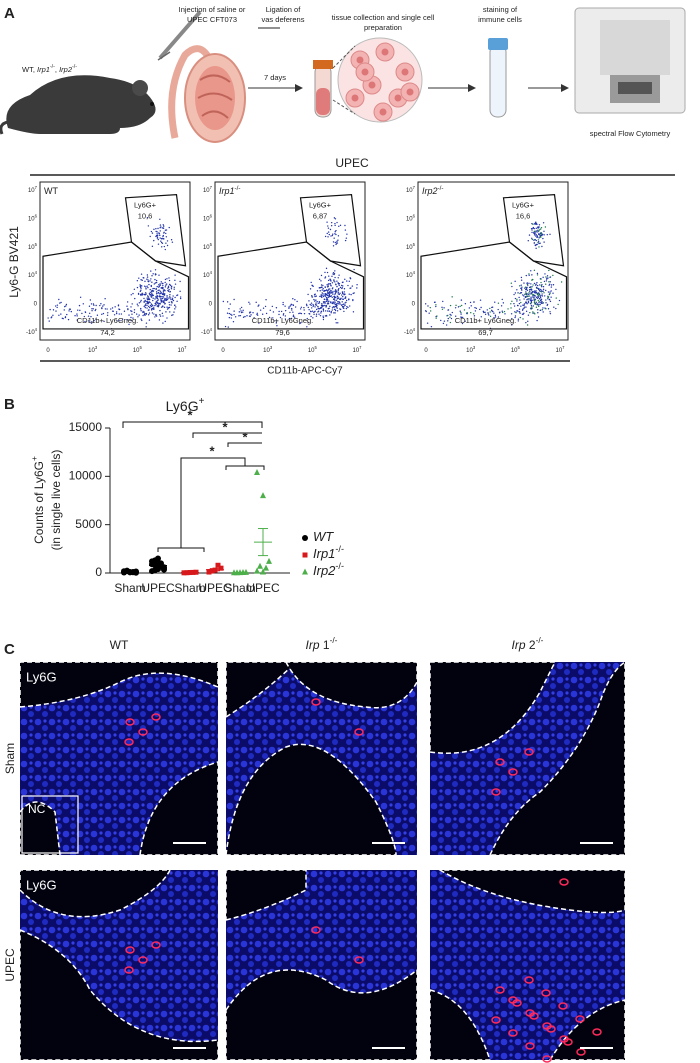 This screenshot has height=1063, width=700. Describe the element at coordinates (185, 405) in the screenshot. I see `chart-title: Ly6G+` at that location.